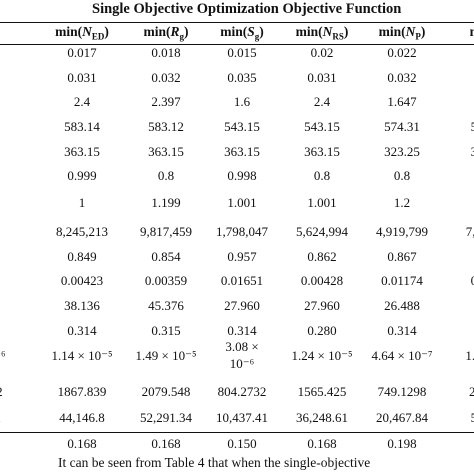 The height and width of the screenshot is (474, 474). Describe the element at coordinates (322, 355) in the screenshot. I see `table-cell: 1.24 × 10⁻⁵` at that location.